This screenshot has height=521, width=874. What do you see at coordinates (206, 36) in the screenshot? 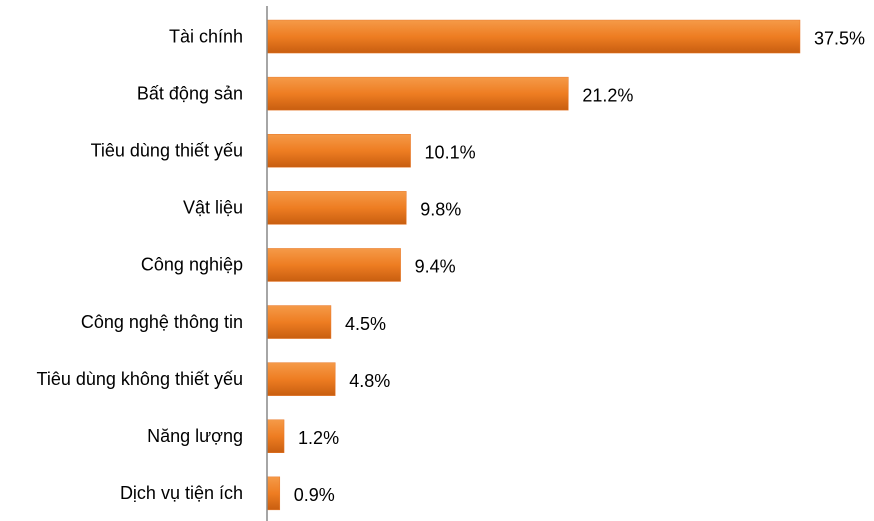
I see `category-label: Tài chính` at bounding box center [206, 36].